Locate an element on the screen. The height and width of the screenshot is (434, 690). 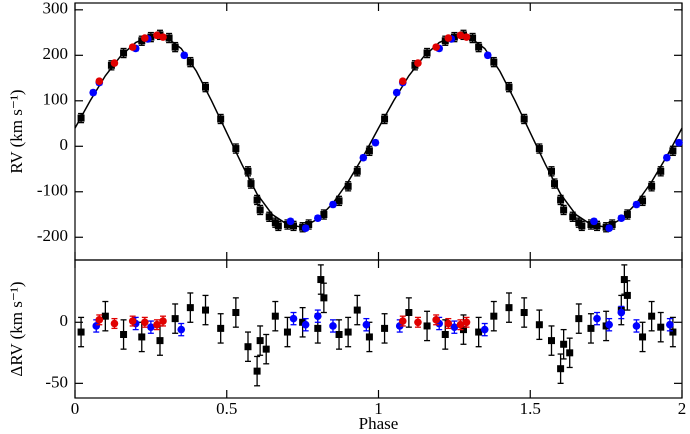
x-tick-label: 0.5 is located at coordinates (226, 408).